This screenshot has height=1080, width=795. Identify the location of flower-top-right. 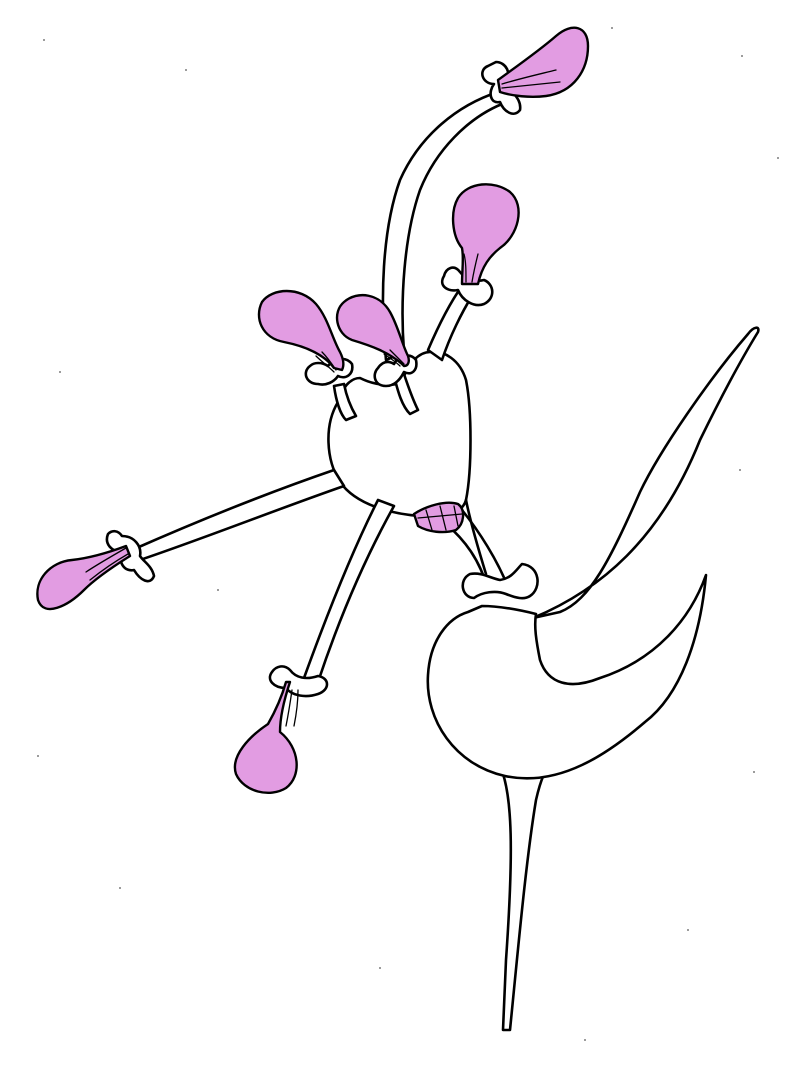
(543, 62).